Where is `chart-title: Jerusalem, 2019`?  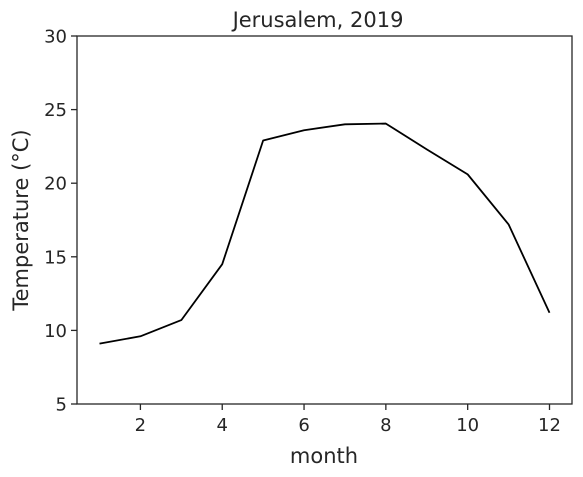 chart-title: Jerusalem, 2019 is located at coordinates (317, 20).